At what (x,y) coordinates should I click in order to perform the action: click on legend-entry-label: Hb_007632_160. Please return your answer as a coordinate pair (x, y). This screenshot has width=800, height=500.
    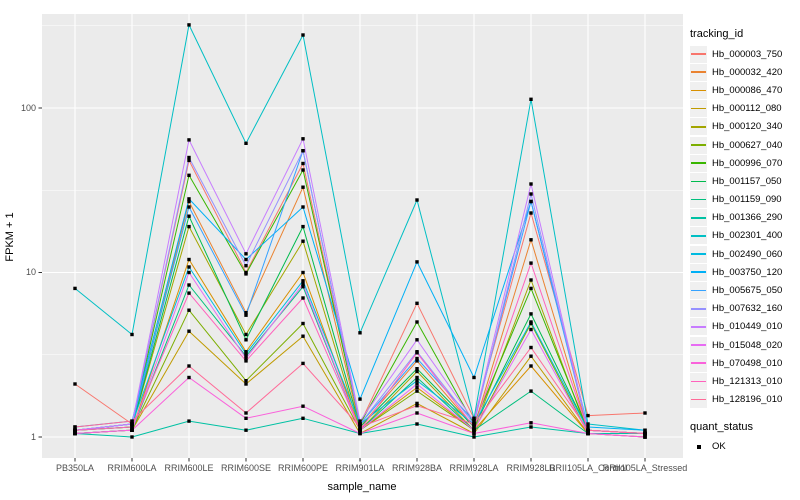
    Looking at the image, I should click on (747, 309).